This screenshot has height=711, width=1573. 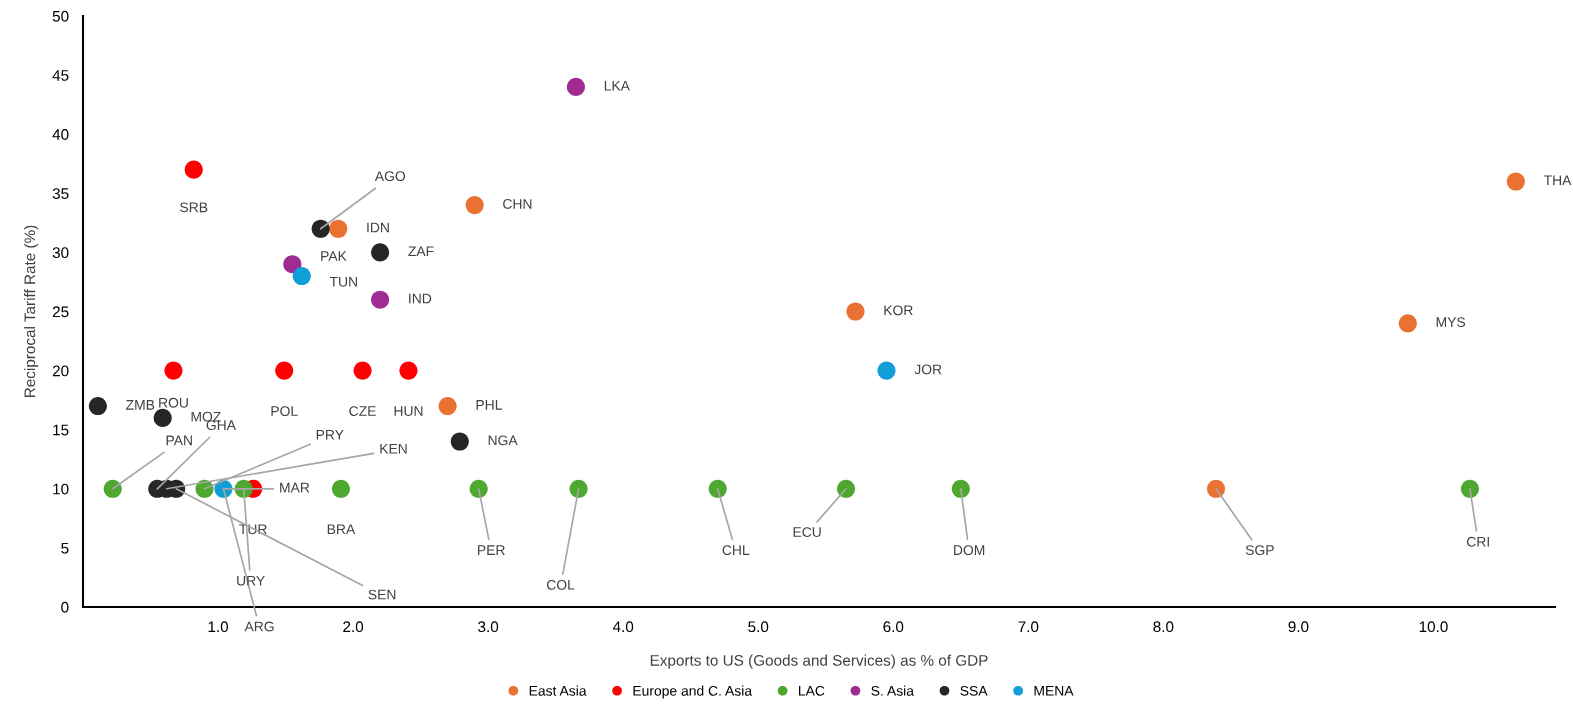 I want to click on annotation: CRI, so click(x=1478, y=541).